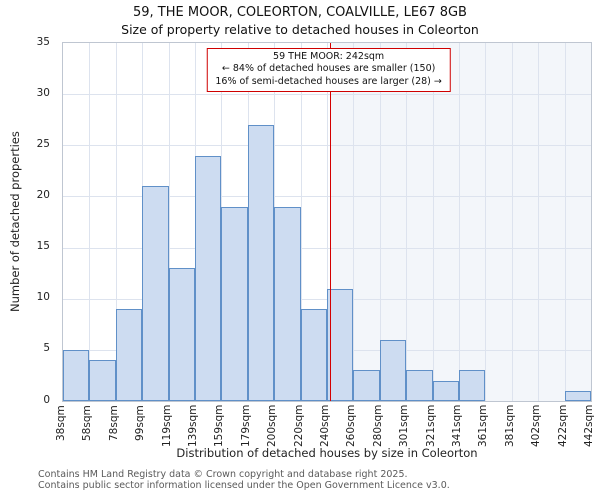  What do you see at coordinates (43, 194) in the screenshot?
I see `y-tick-label: 20` at bounding box center [43, 194].